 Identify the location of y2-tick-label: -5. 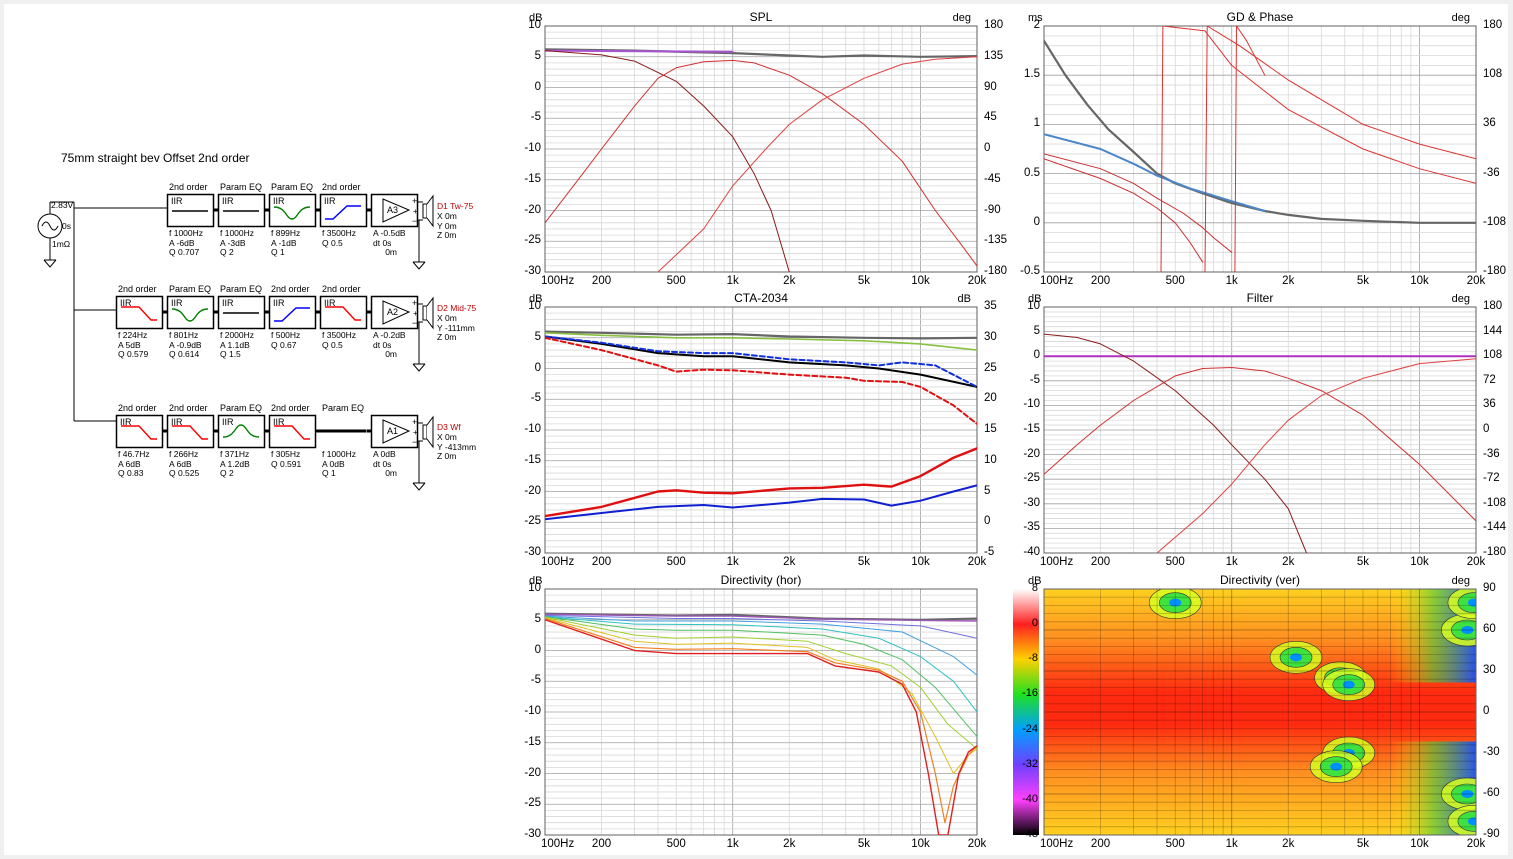
(989, 552).